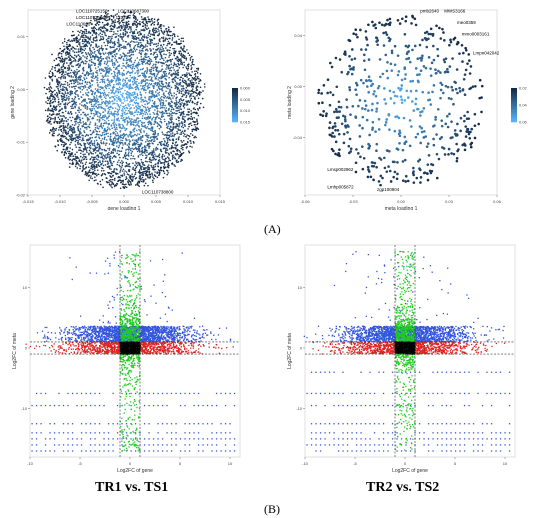  Describe the element at coordinates (124, 201) in the screenshot. I see `x-tick-label: 0.000` at that location.